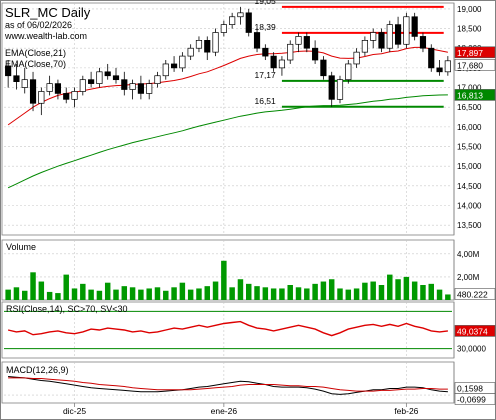 The image size is (496, 420). I want to click on y-tick-label: 13,500, so click(469, 225).